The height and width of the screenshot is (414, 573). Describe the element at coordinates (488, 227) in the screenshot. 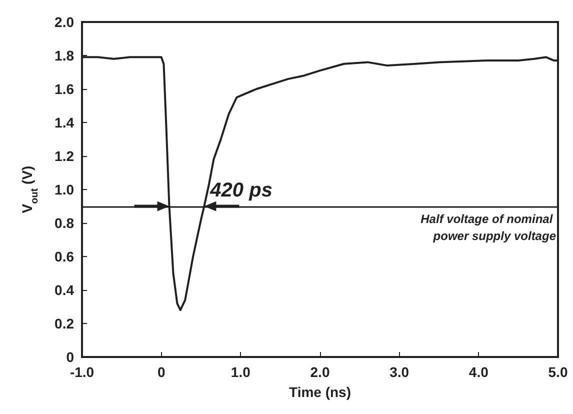

I see `ref-line-label: Half voltage of nominal power supply voltage` at that location.